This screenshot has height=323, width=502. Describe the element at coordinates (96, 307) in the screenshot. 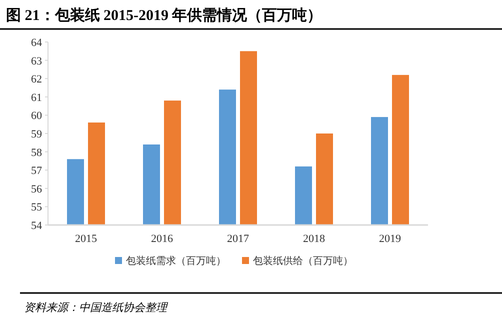

I see `text: 资料来源：中国造纸协会整理` at that location.